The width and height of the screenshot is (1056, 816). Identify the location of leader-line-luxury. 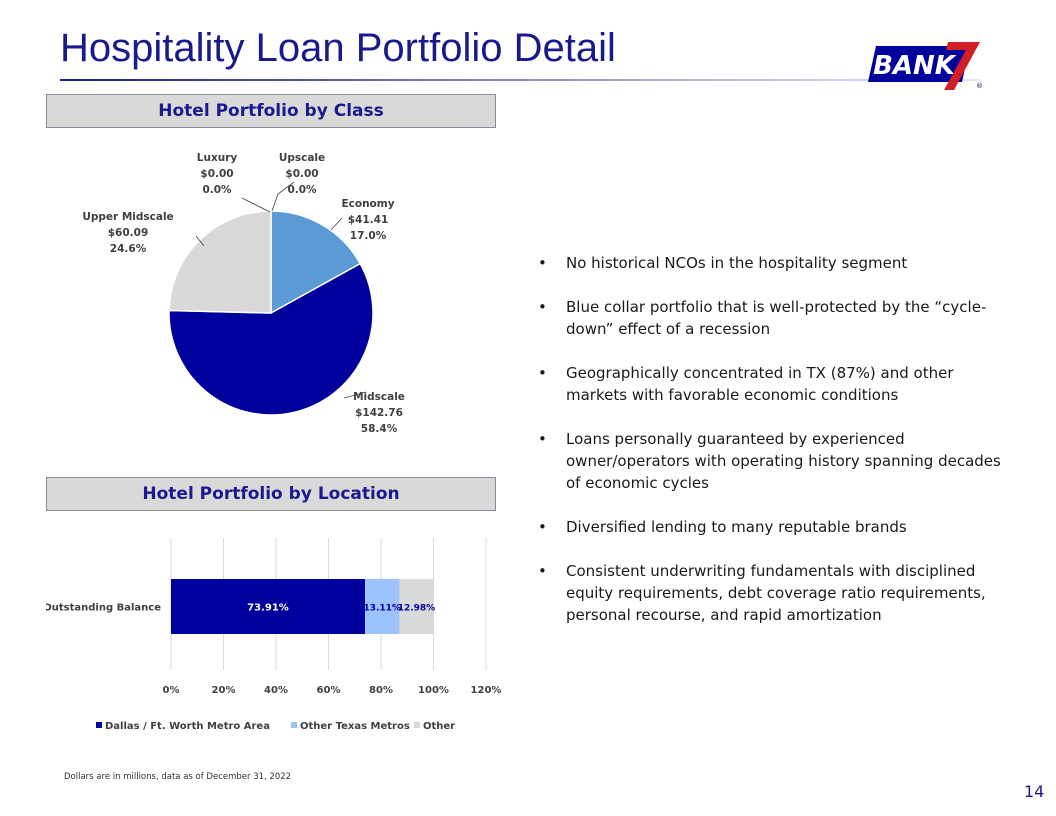
(256, 205).